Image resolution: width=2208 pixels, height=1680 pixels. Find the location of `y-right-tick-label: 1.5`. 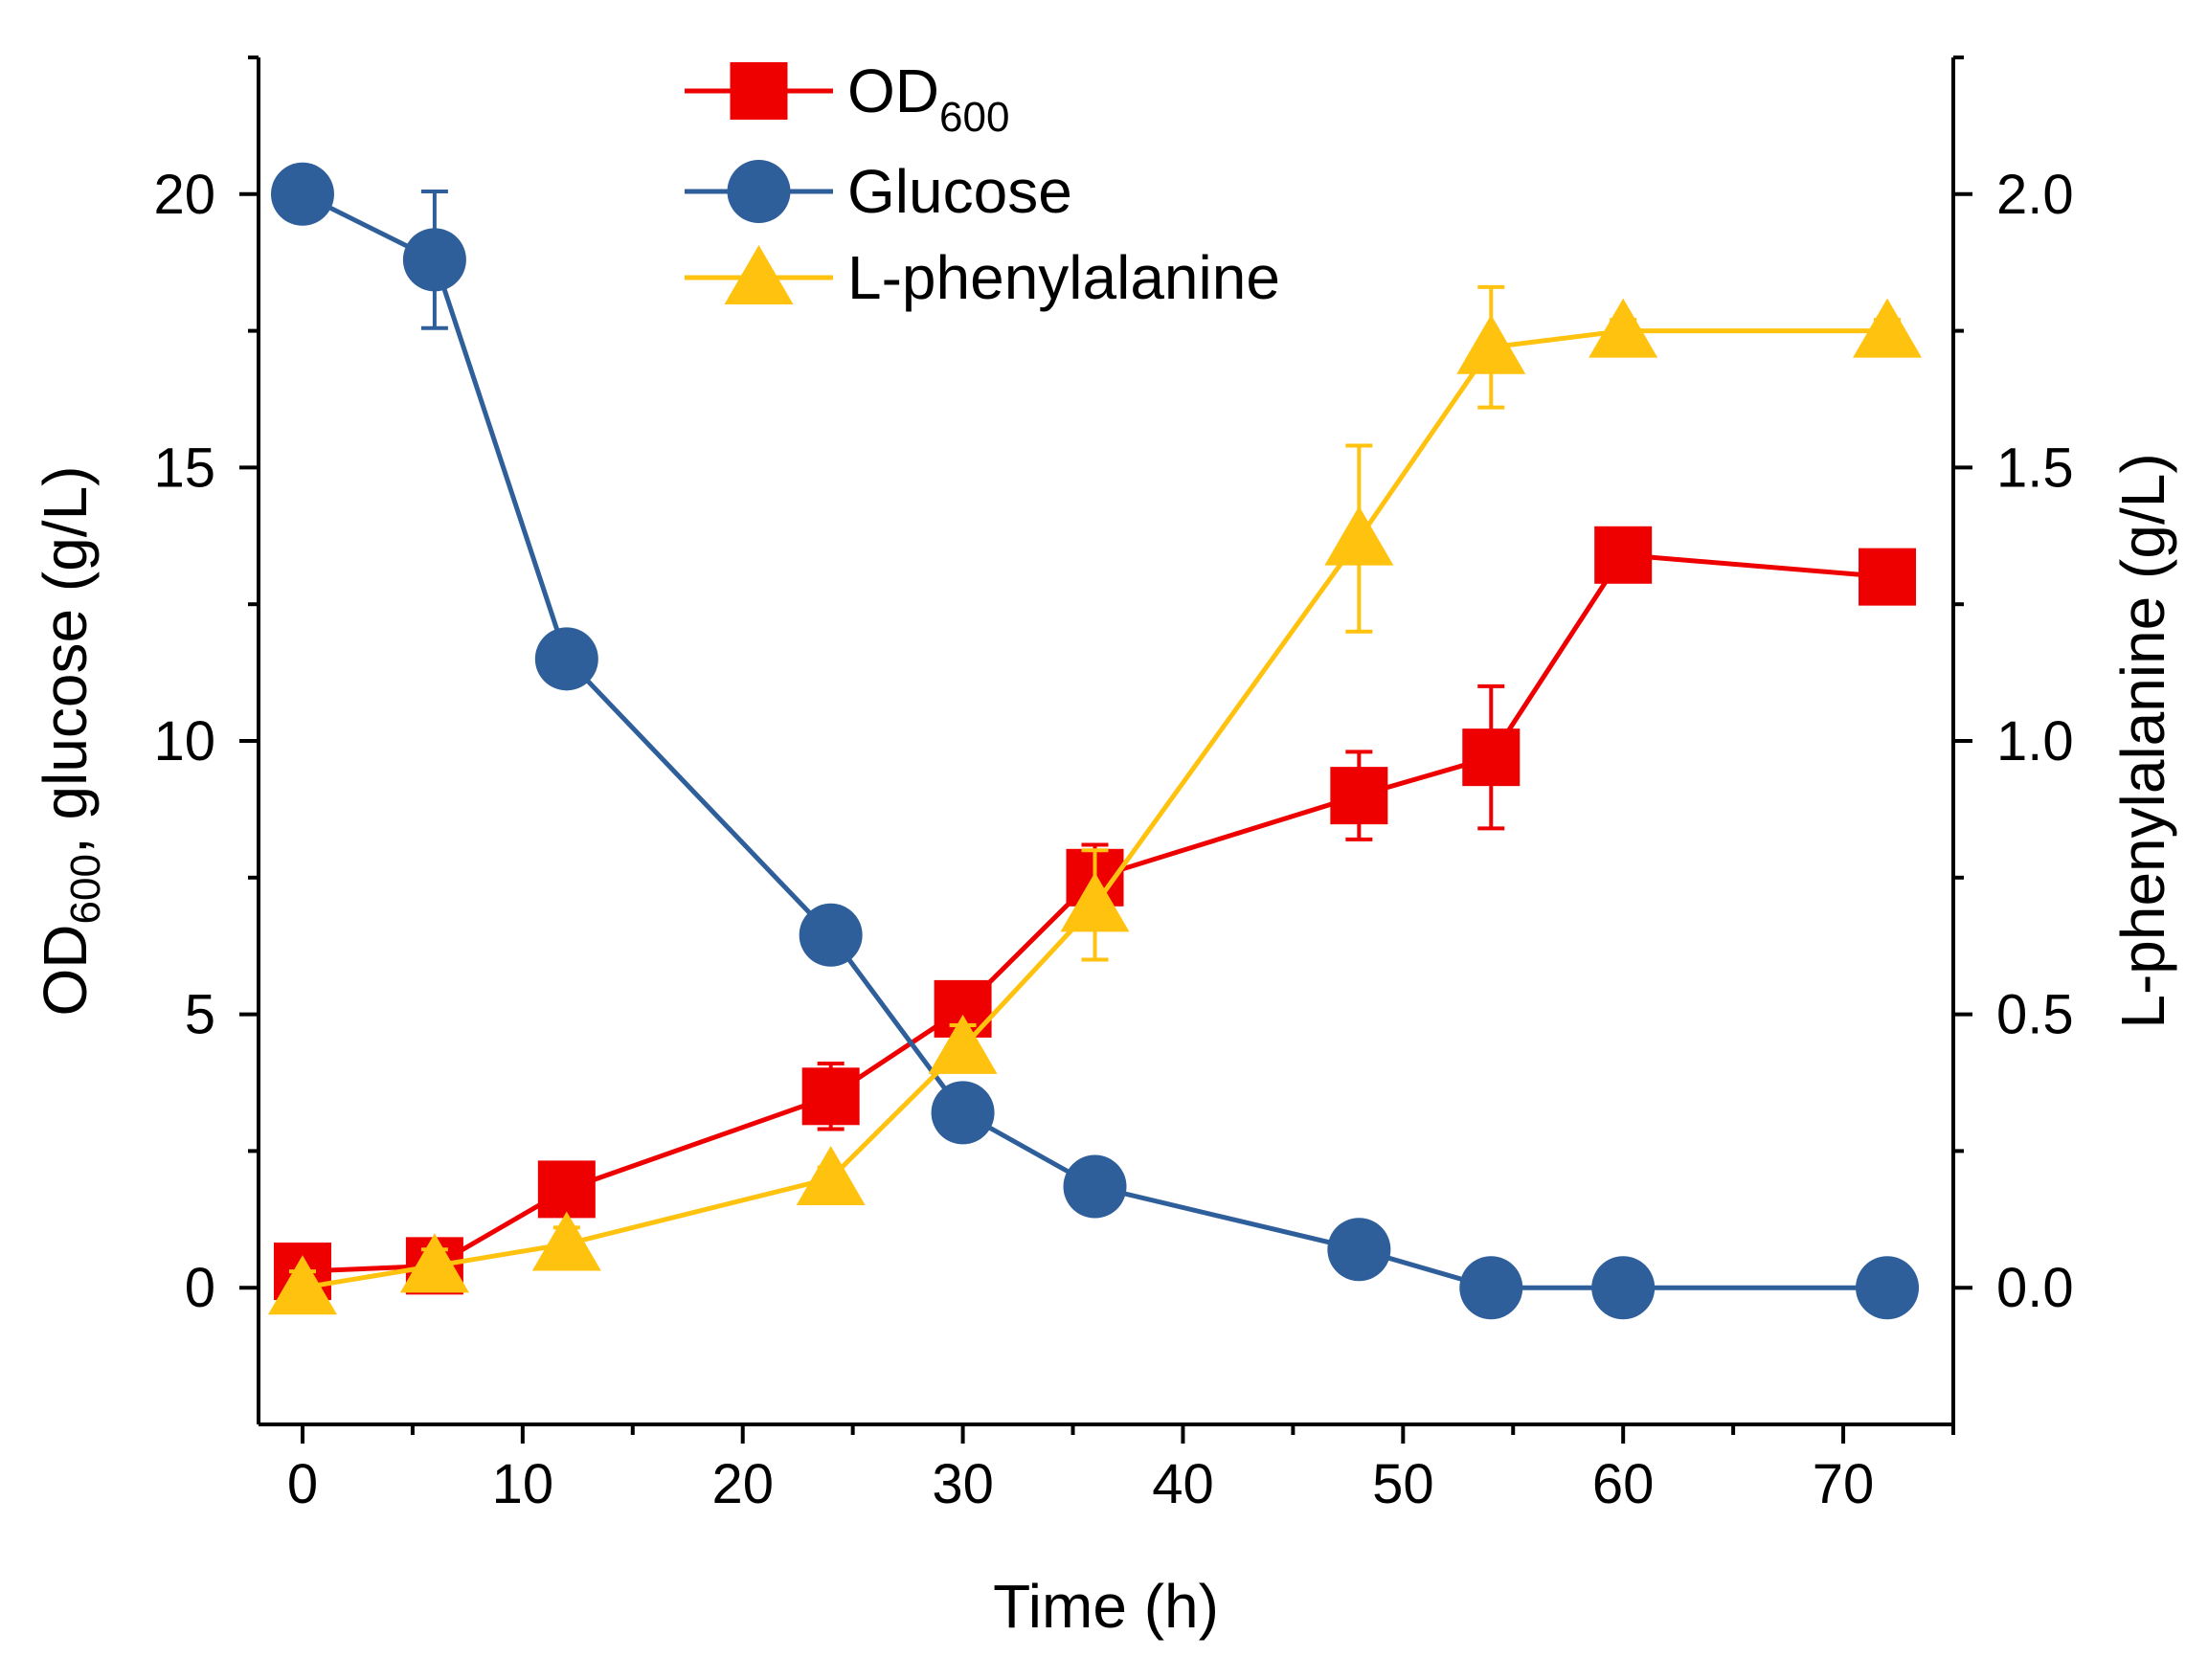

y-right-tick-label: 1.5 is located at coordinates (2035, 468).